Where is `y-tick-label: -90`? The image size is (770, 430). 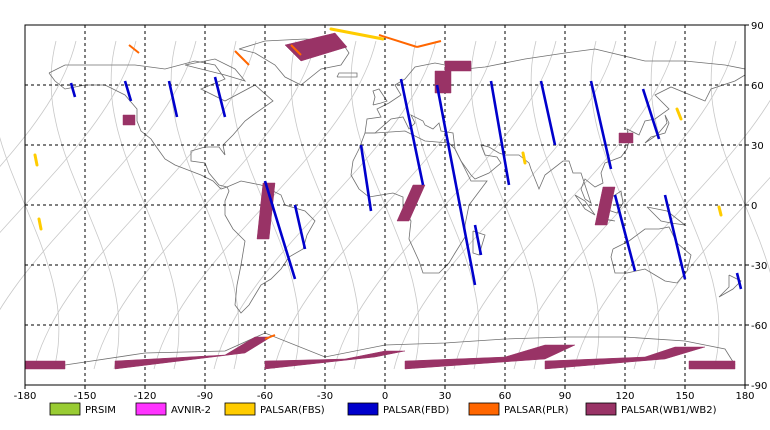 y-tick-label: -90 is located at coordinates (759, 386).